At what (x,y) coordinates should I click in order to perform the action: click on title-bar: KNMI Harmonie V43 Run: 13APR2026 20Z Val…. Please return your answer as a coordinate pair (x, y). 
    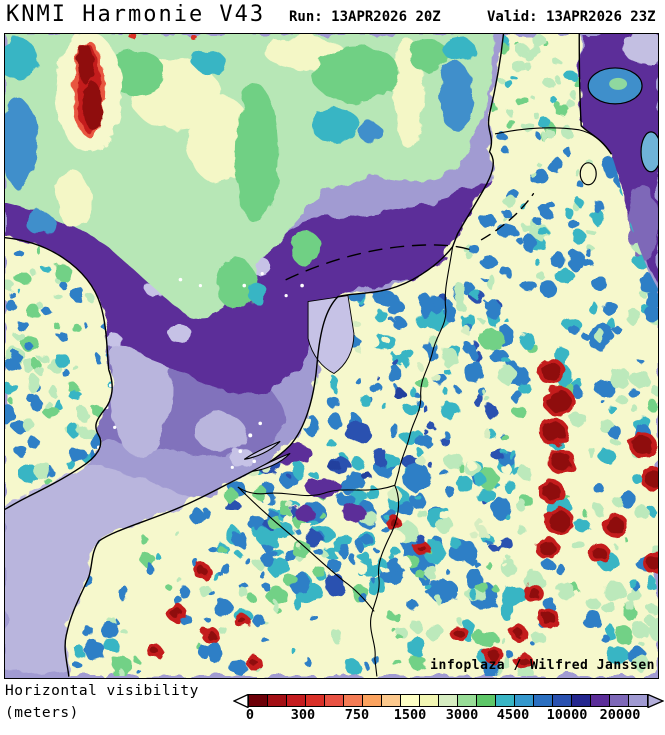
    Looking at the image, I should click on (332, 16).